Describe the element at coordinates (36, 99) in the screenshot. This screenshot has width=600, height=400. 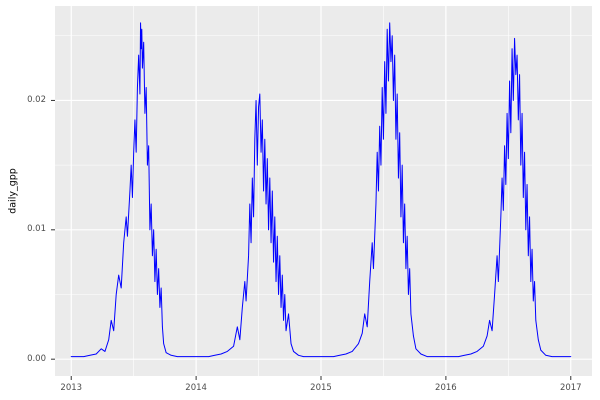
I see `y-tick-label: 0.02` at that location.